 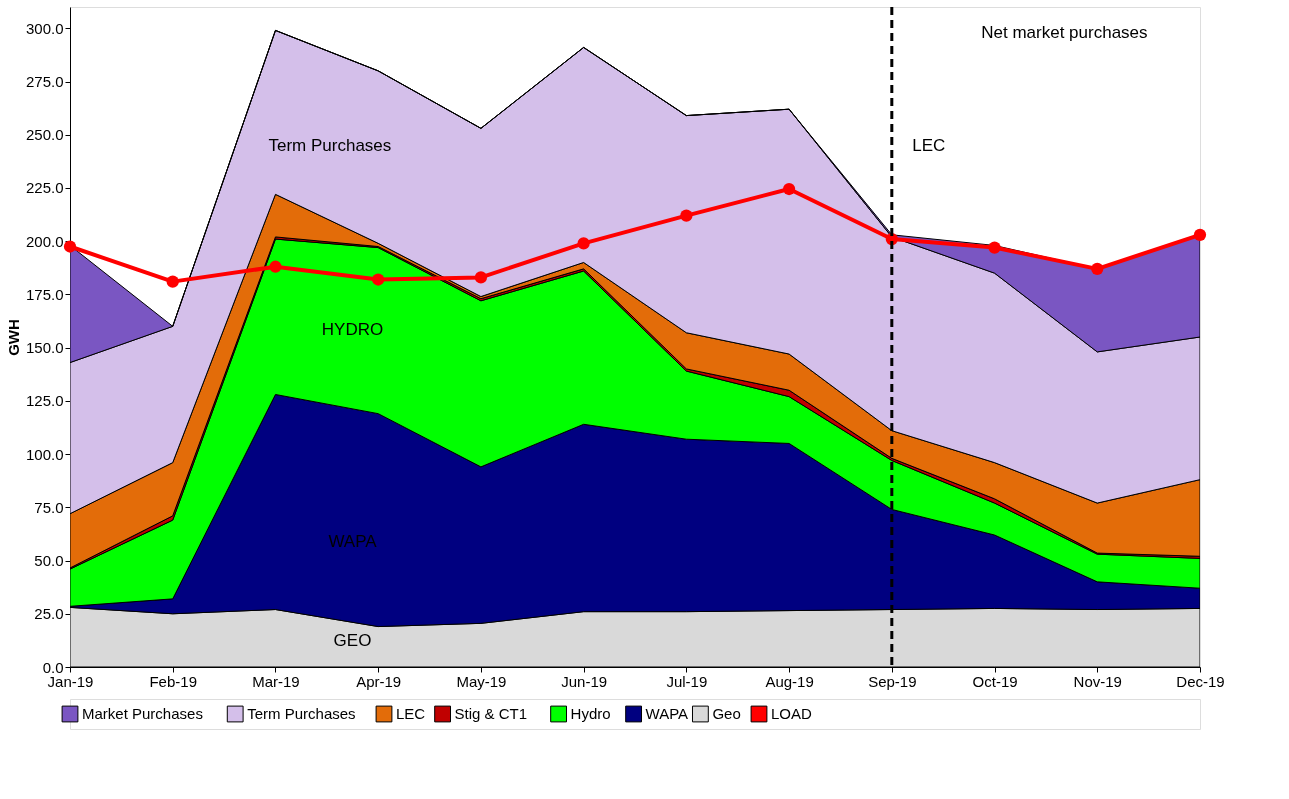 I want to click on y-tick-label: 275.0, so click(x=44, y=82).